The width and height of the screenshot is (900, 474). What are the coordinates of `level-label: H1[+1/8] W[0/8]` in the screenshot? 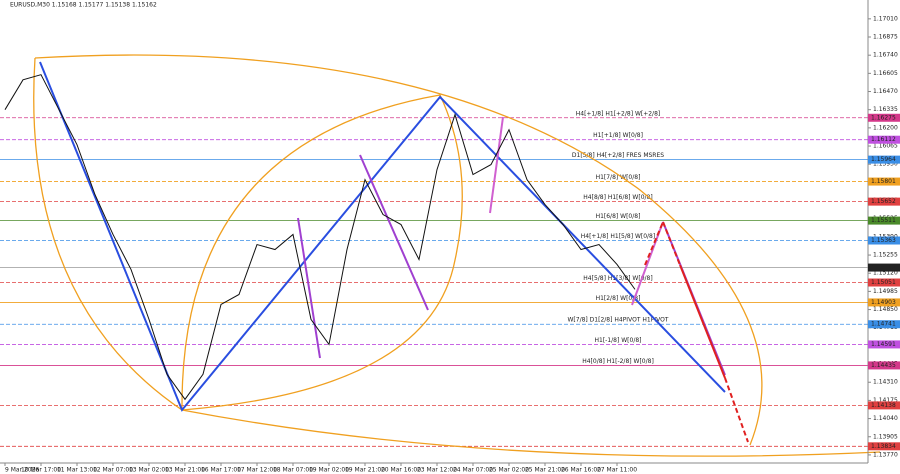 It's located at (618, 135).